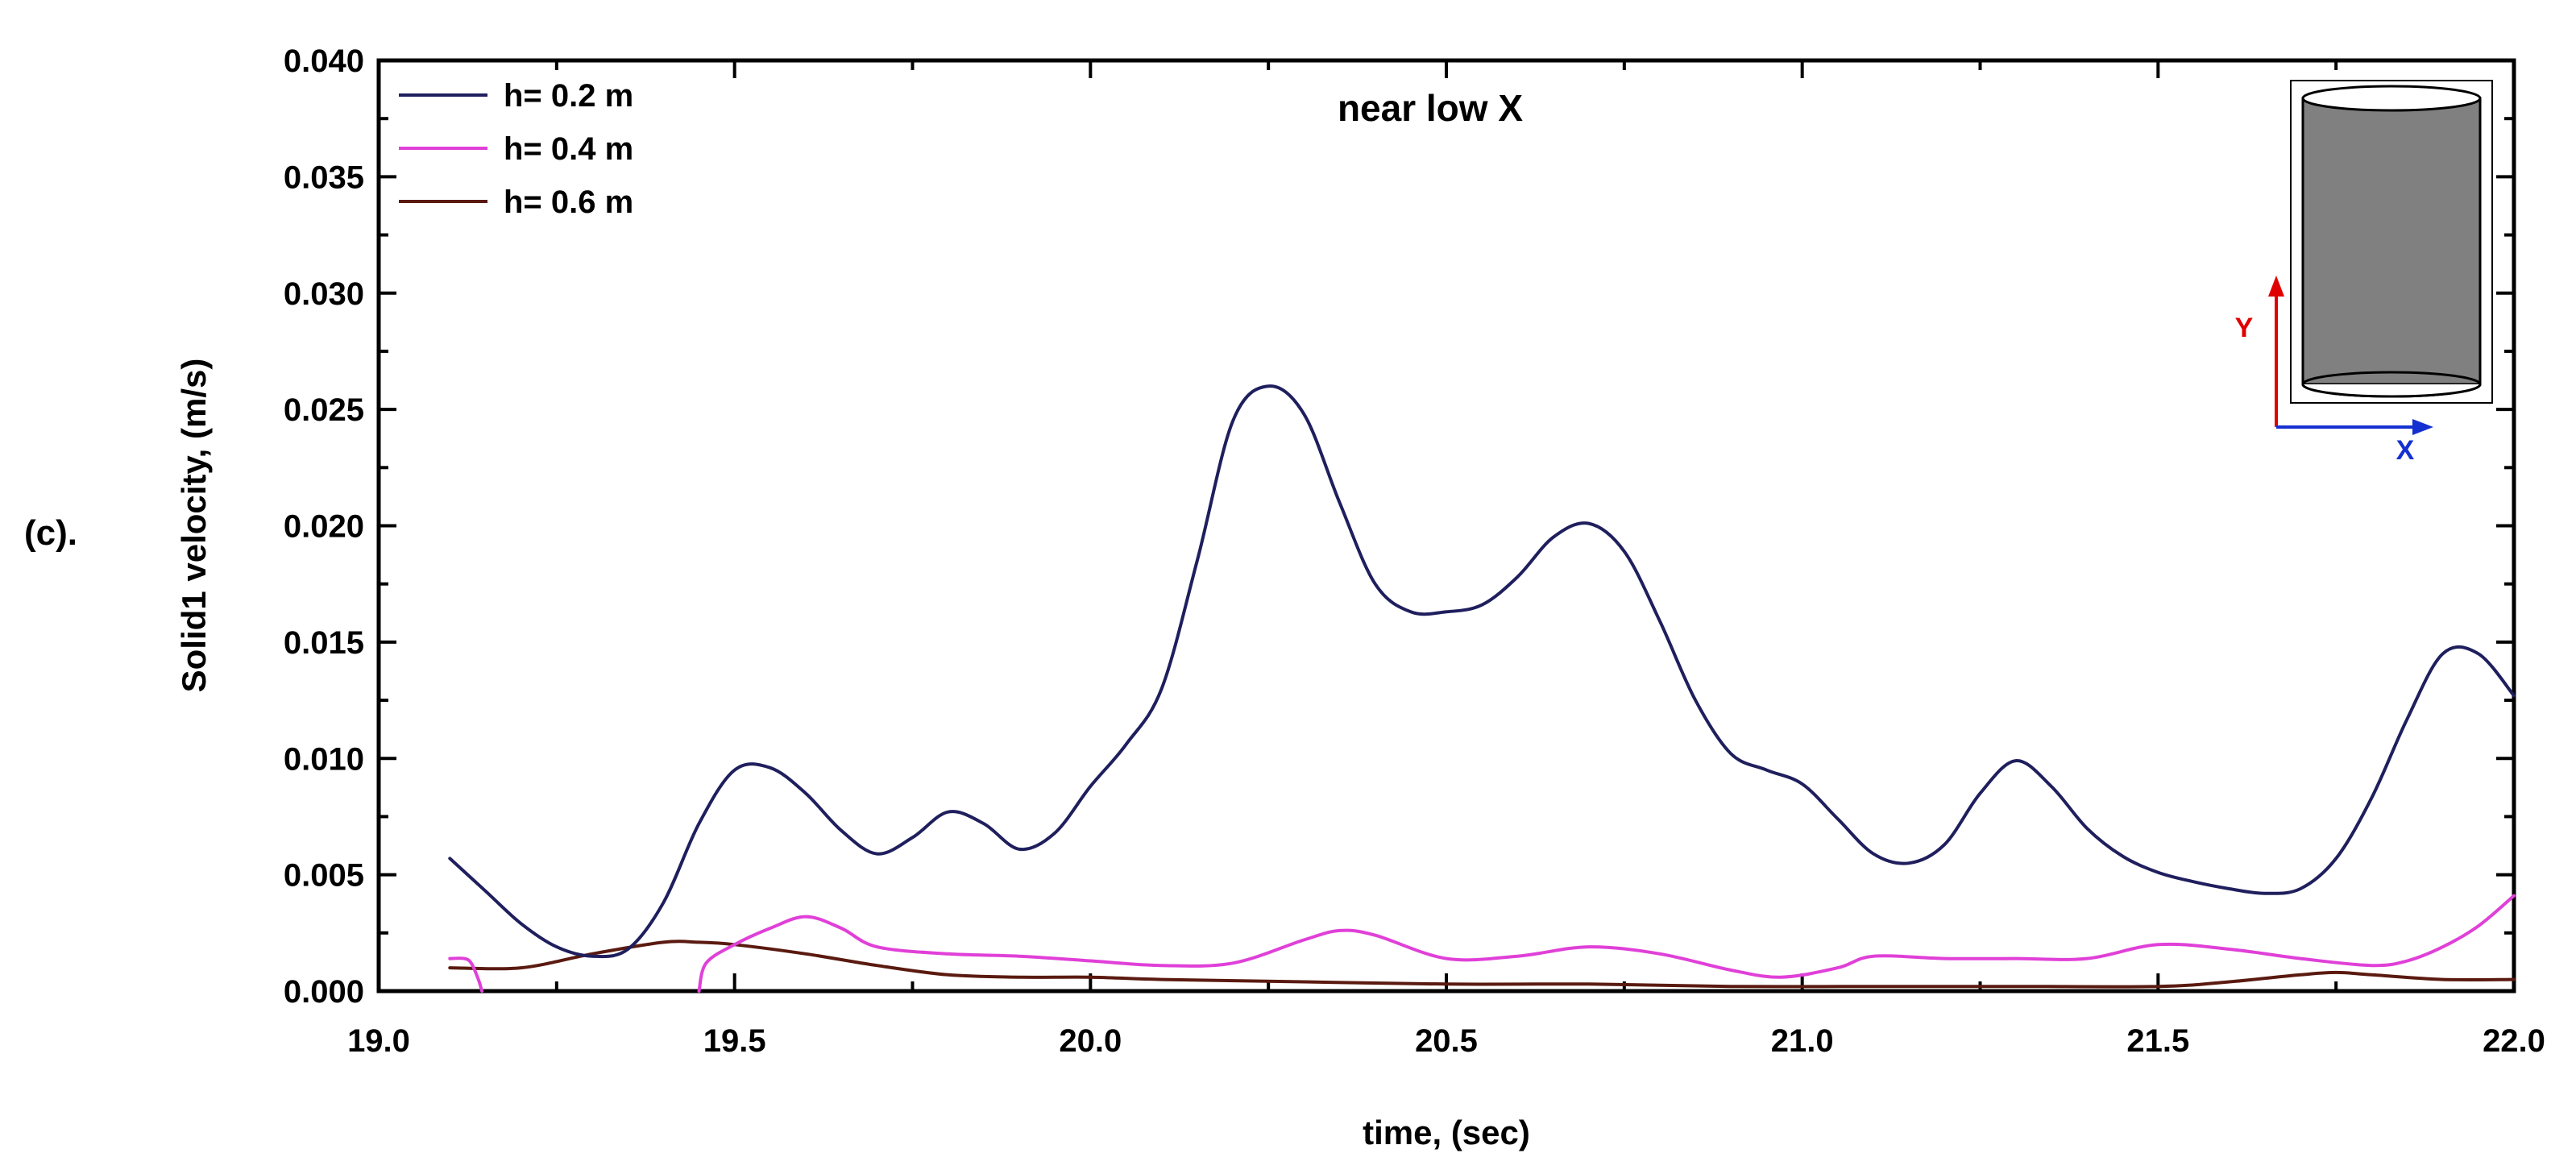 The image size is (2576, 1174). I want to click on x-axis-title: time, (sec), so click(1446, 1132).